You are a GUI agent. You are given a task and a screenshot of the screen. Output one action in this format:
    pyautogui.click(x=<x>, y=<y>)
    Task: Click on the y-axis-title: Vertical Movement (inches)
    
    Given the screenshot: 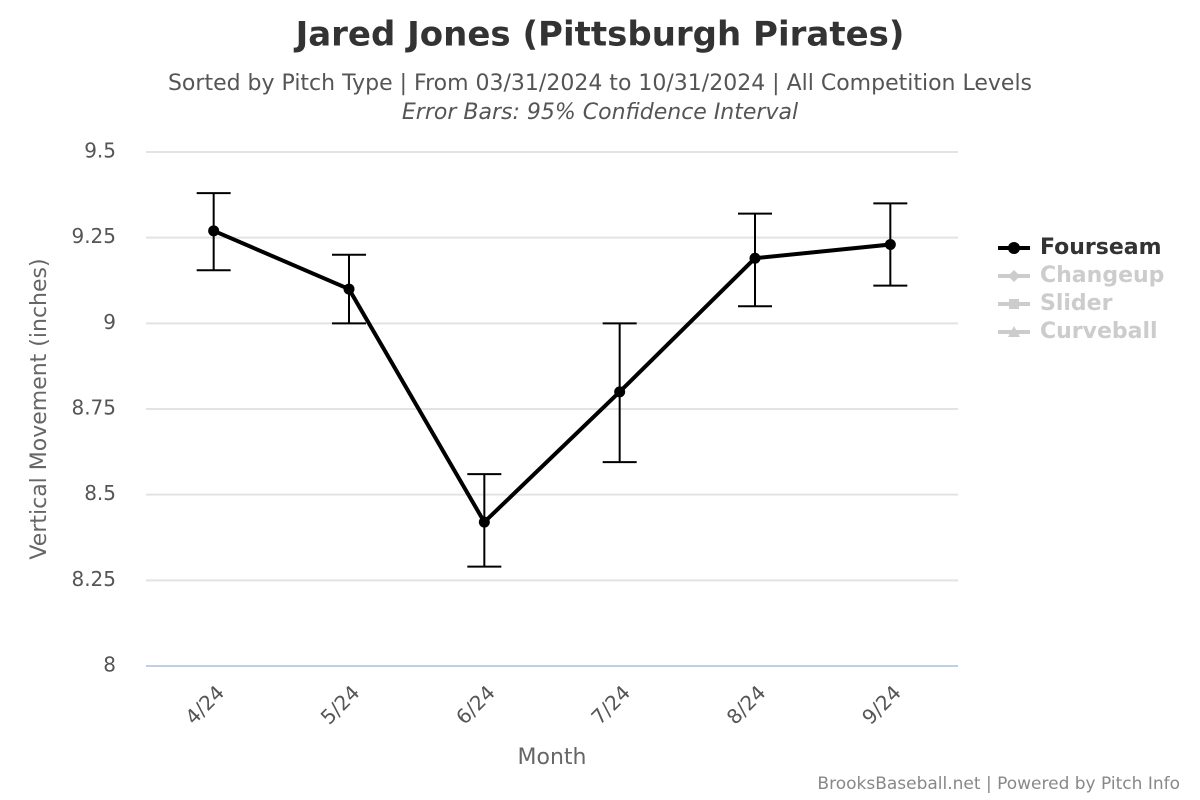 What is the action you would take?
    pyautogui.click(x=39, y=408)
    